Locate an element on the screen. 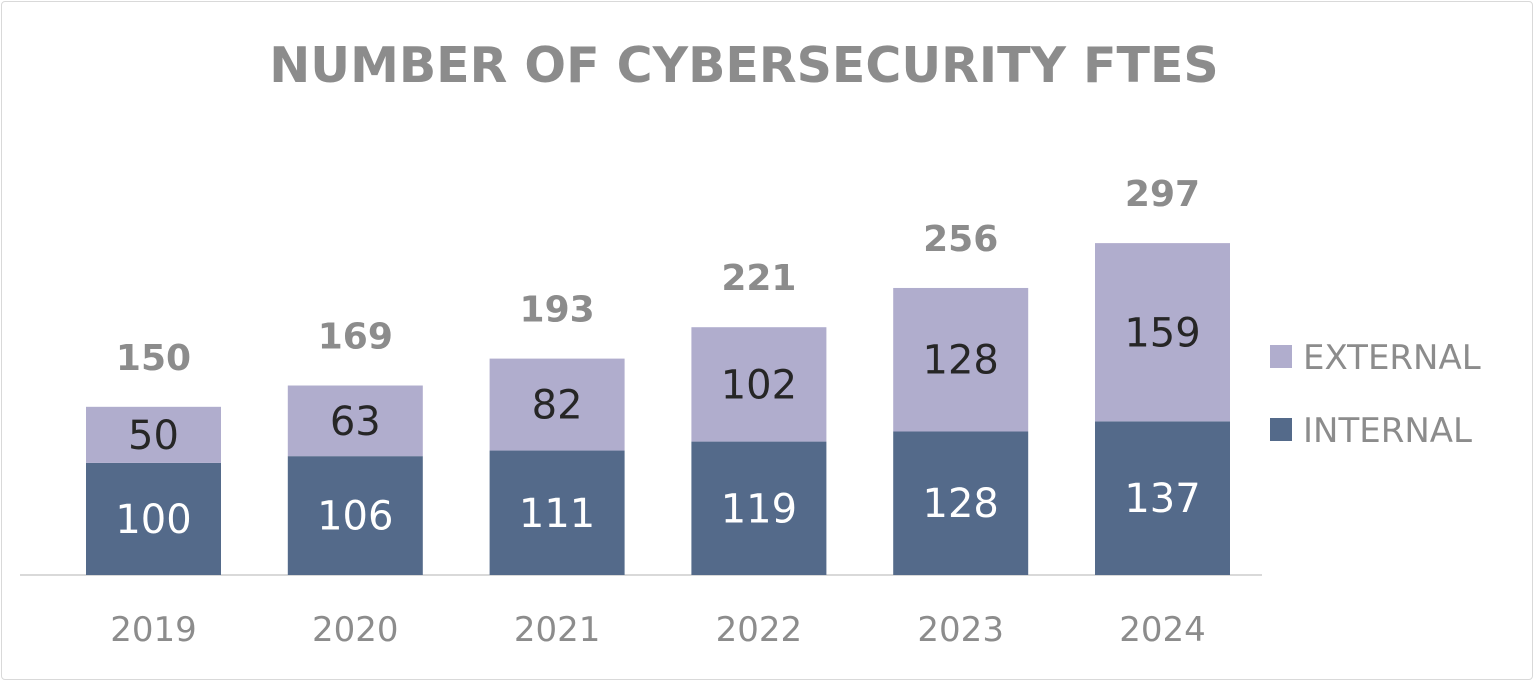 The height and width of the screenshot is (683, 1536). data-label-internal-2023: 128 is located at coordinates (961, 504).